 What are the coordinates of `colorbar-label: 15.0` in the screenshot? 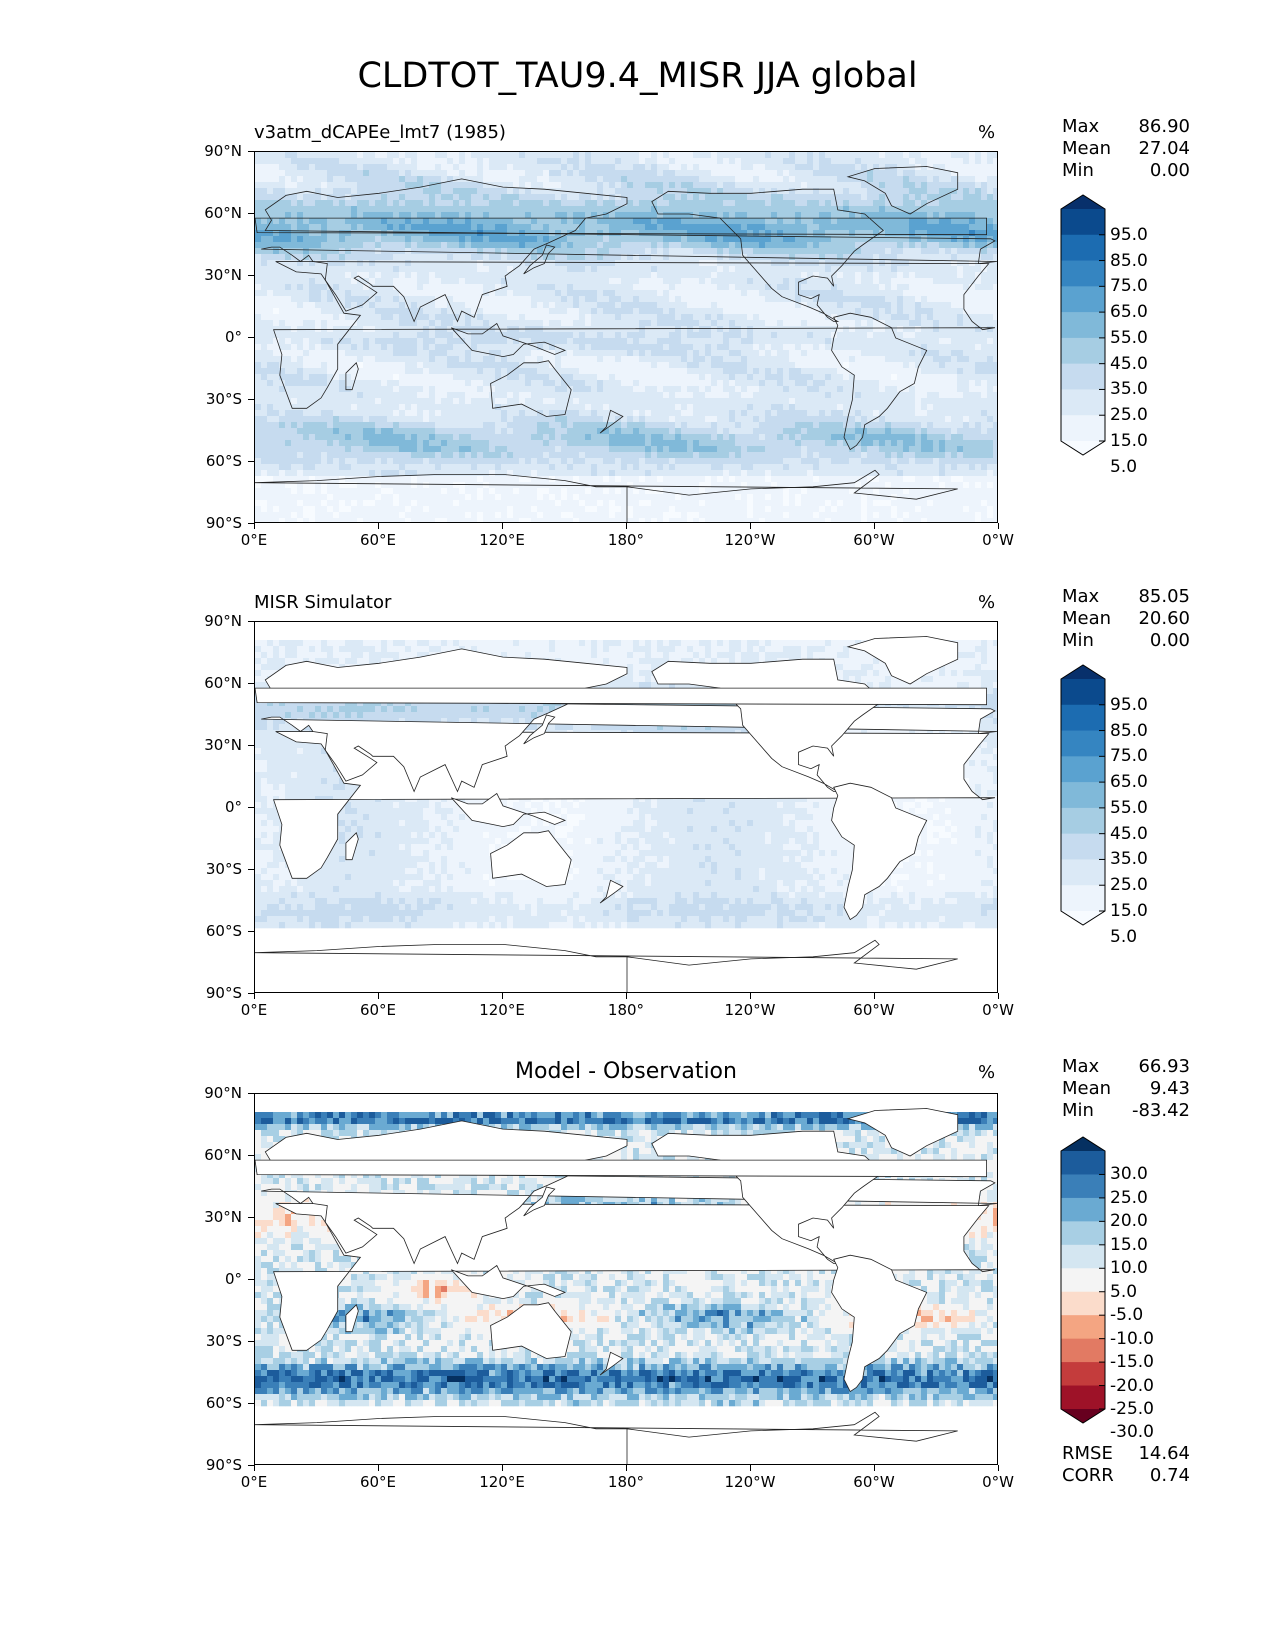 It's located at (1129, 911).